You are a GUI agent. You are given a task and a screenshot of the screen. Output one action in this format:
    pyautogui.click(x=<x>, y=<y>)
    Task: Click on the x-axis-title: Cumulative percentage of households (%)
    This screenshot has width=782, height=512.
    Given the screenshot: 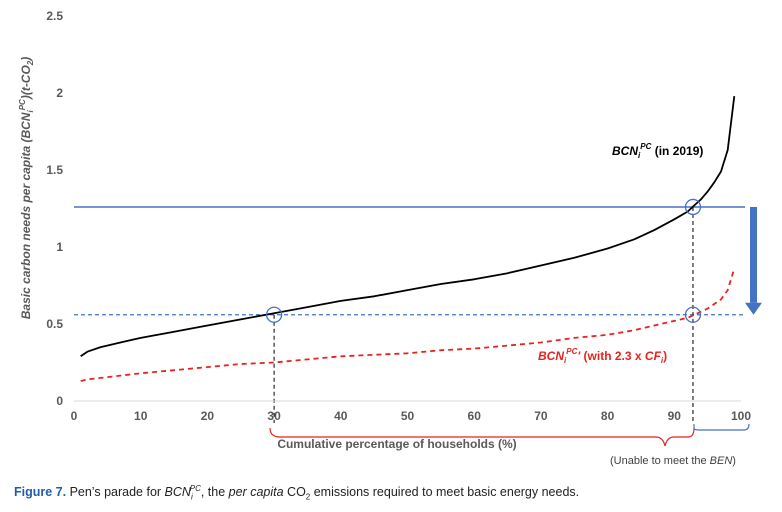 What is the action you would take?
    pyautogui.click(x=396, y=444)
    